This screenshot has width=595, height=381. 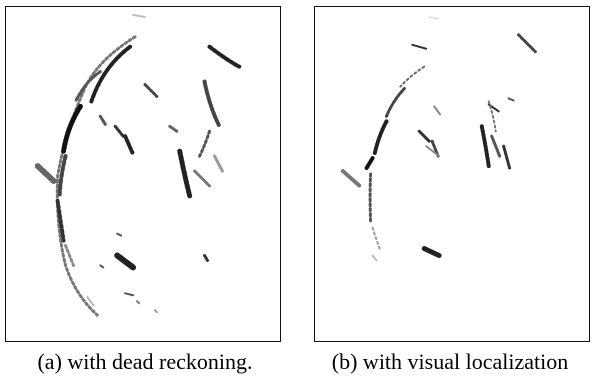 What do you see at coordinates (450, 361) in the screenshot?
I see `caption-panel-b: (b) with visual localization` at bounding box center [450, 361].